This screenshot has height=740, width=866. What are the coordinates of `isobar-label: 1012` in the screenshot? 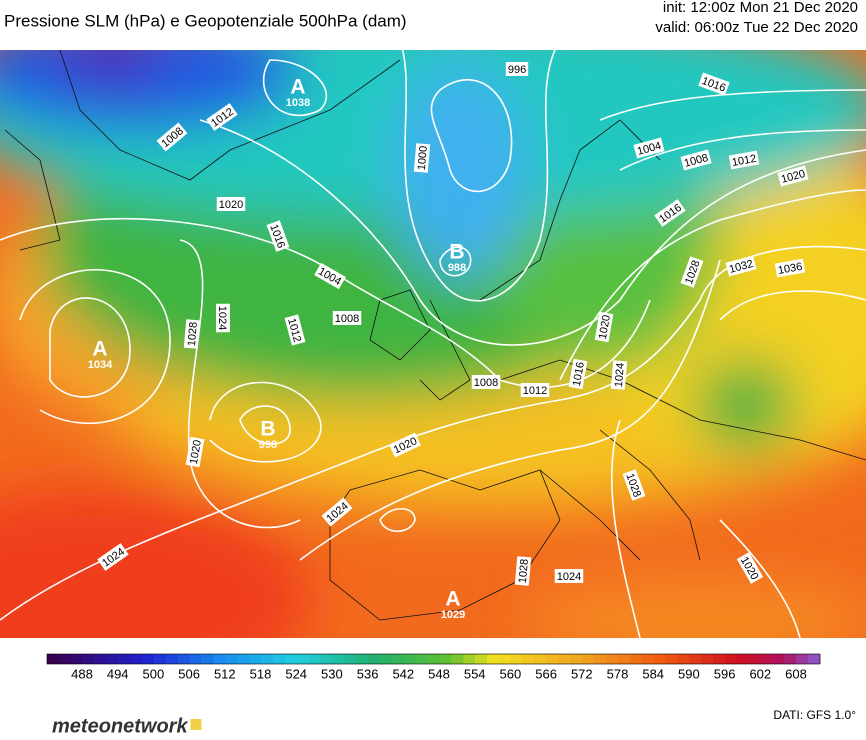 It's located at (295, 330).